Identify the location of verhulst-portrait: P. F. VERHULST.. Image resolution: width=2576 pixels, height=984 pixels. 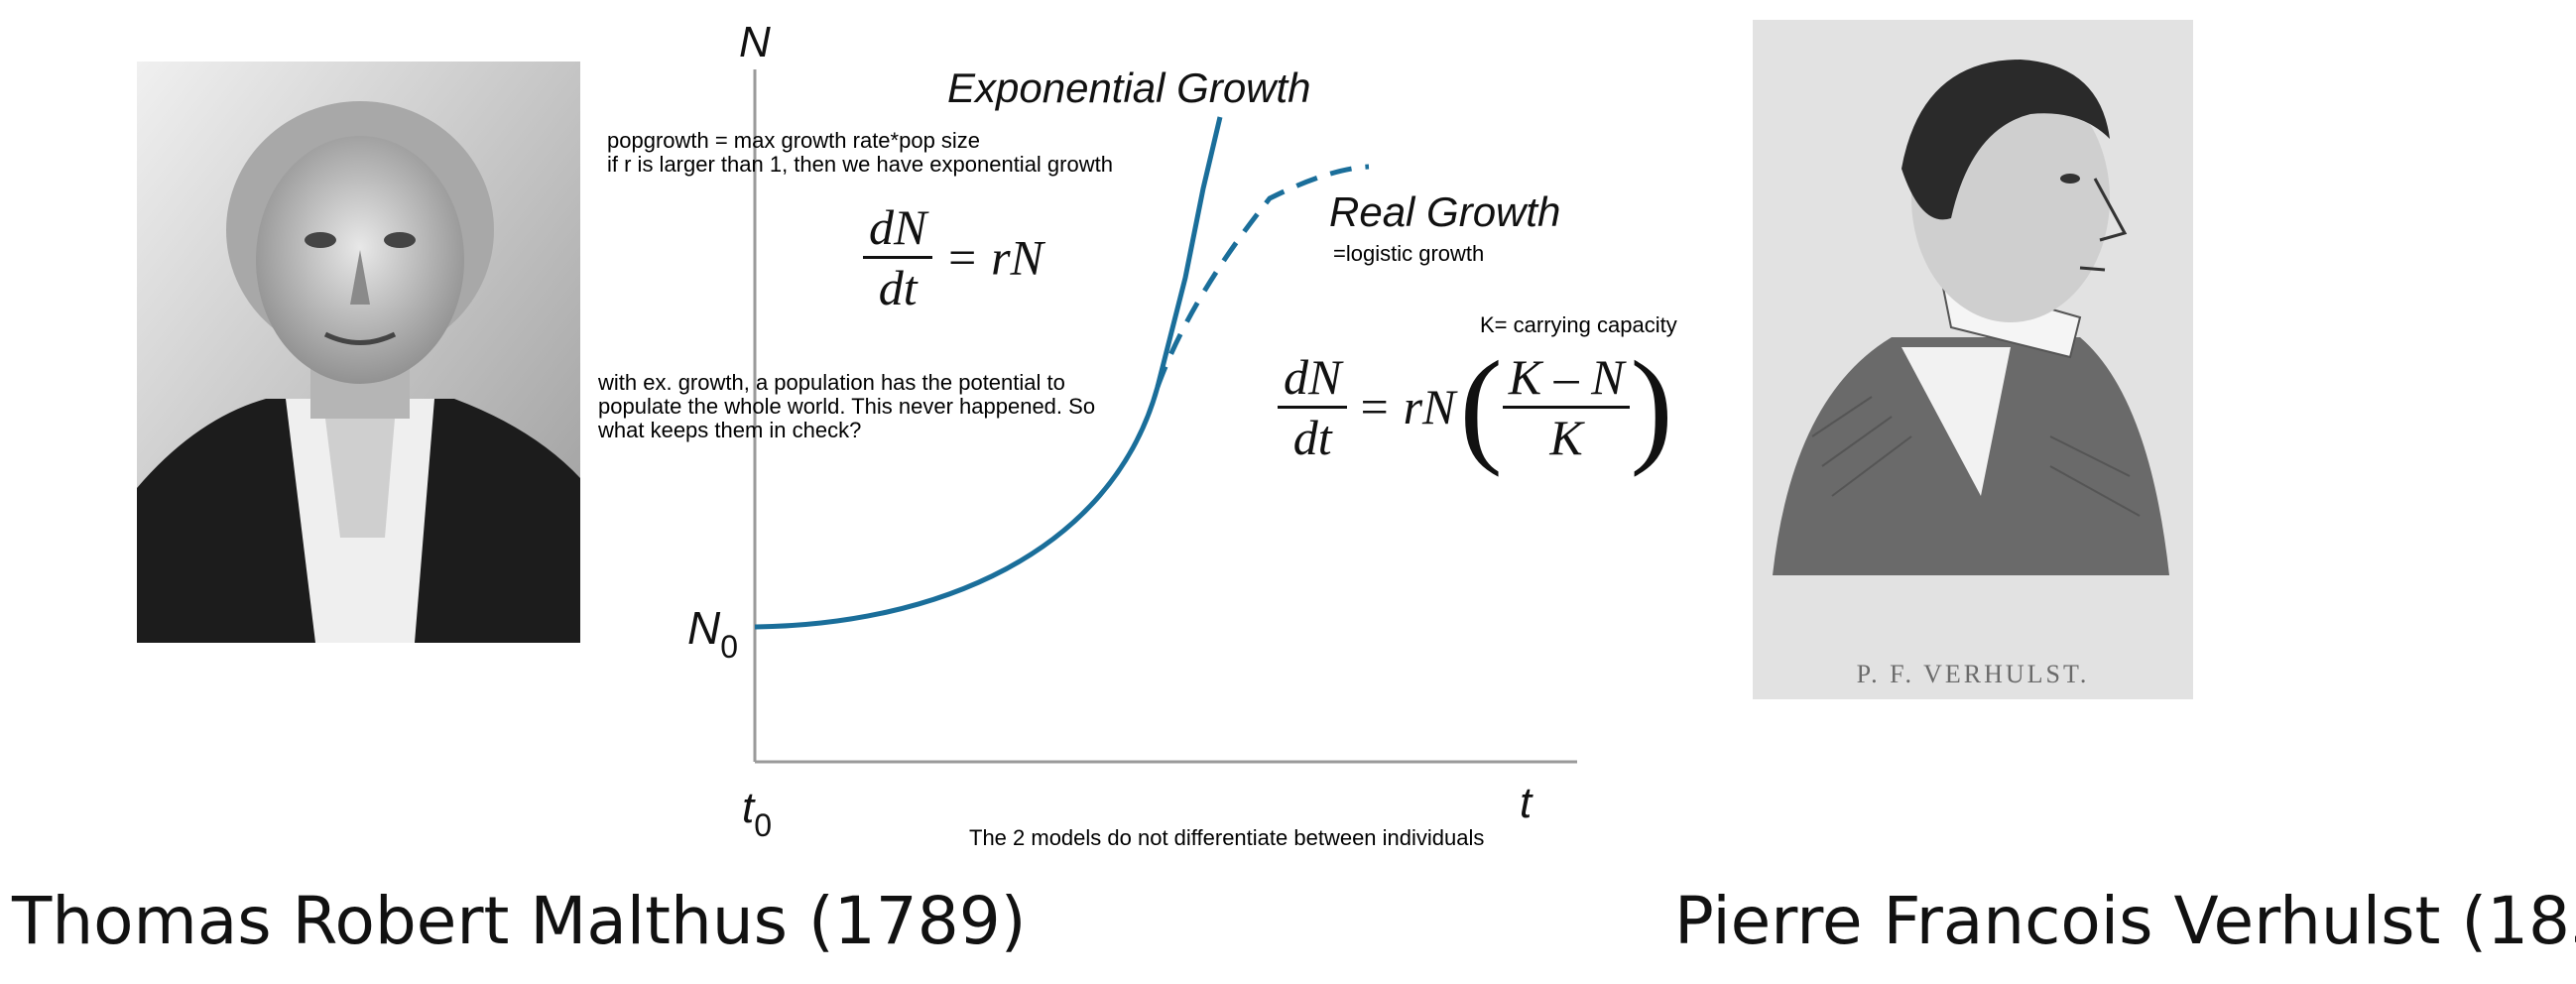
(1973, 359).